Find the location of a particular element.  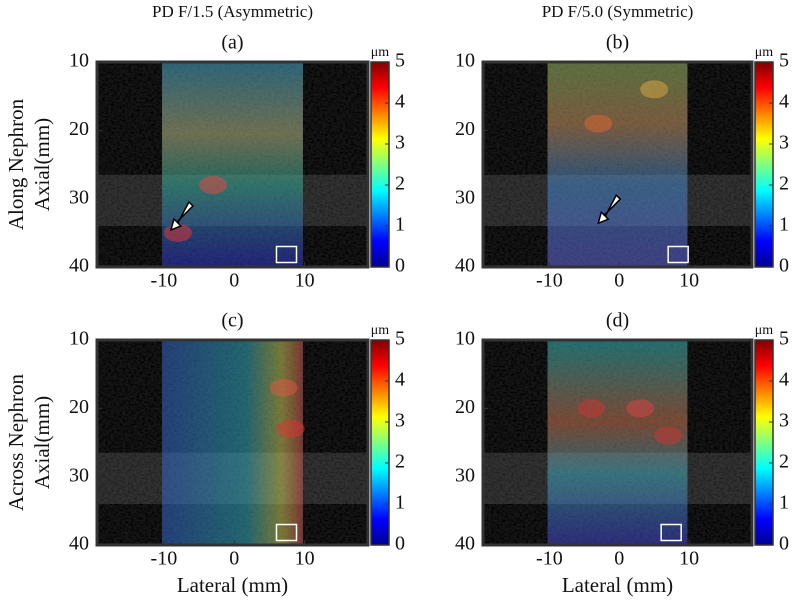

column-title: PD F/5.0 (Symmetric) is located at coordinates (618, 11).